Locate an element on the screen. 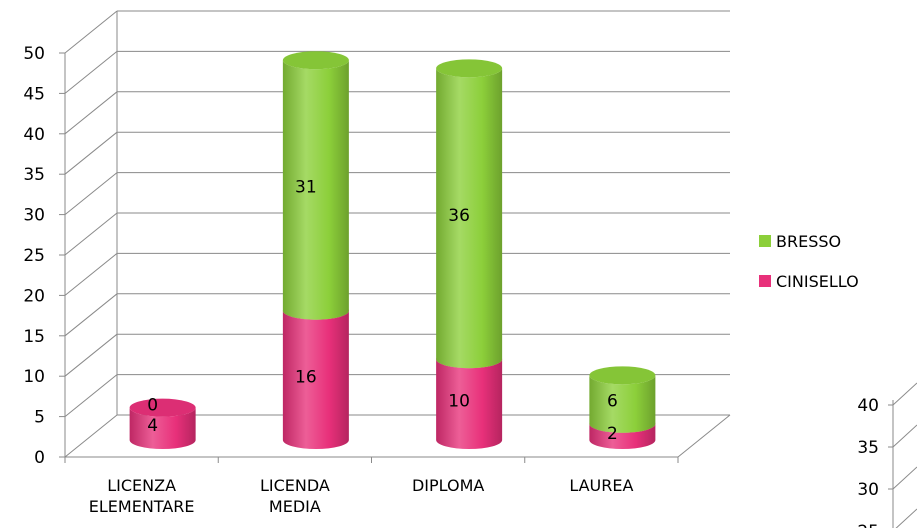 The image size is (917, 528). x-tick-label: LICENZA is located at coordinates (141, 485).